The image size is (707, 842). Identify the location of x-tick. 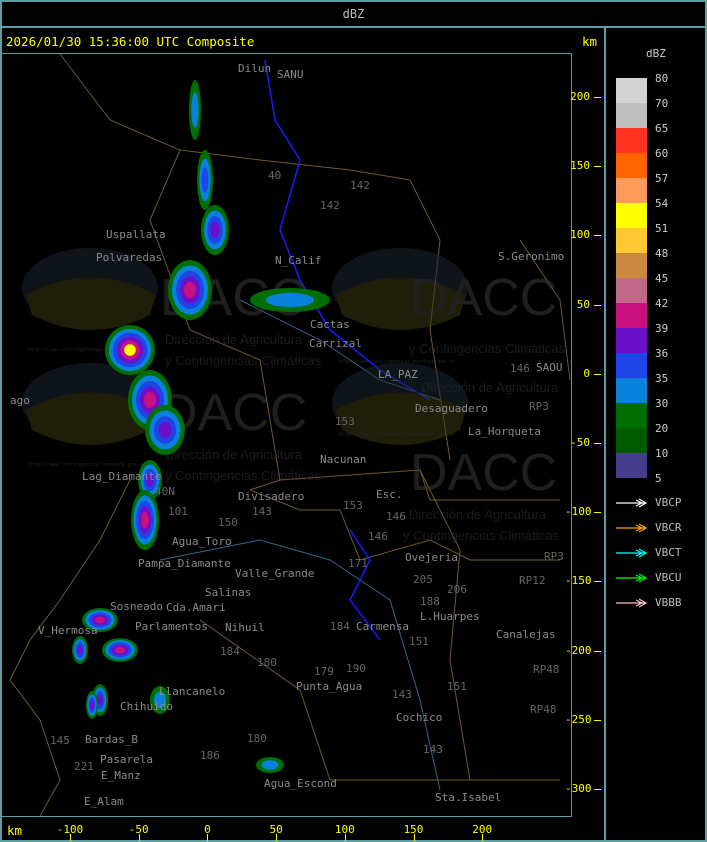
(277, 837).